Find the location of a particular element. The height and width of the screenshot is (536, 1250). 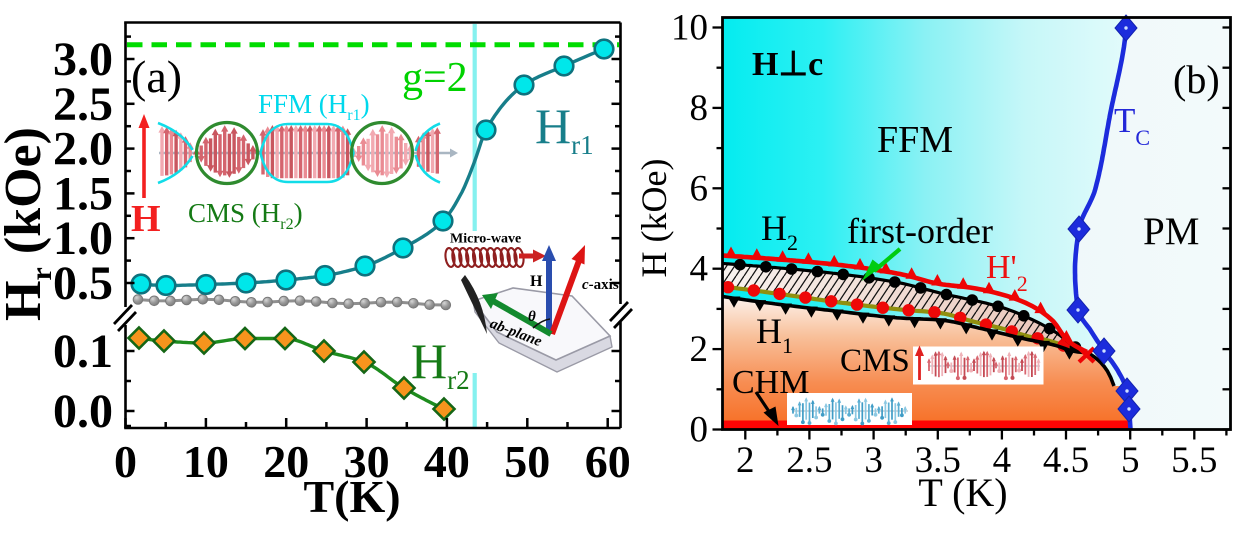

svg-text: T (K) is located at coordinates (962, 492).